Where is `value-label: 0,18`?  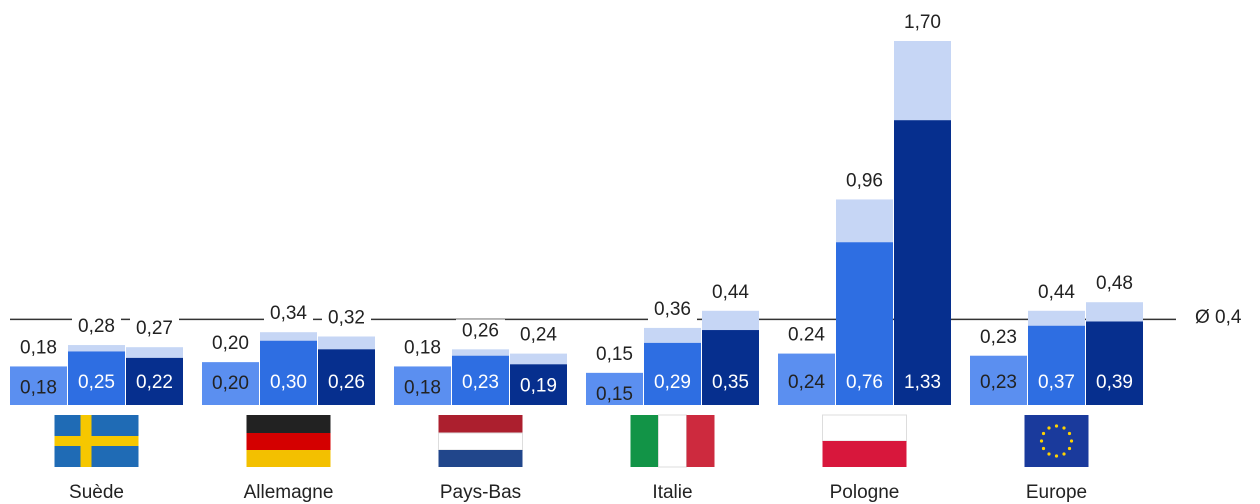 value-label: 0,18 is located at coordinates (38, 387).